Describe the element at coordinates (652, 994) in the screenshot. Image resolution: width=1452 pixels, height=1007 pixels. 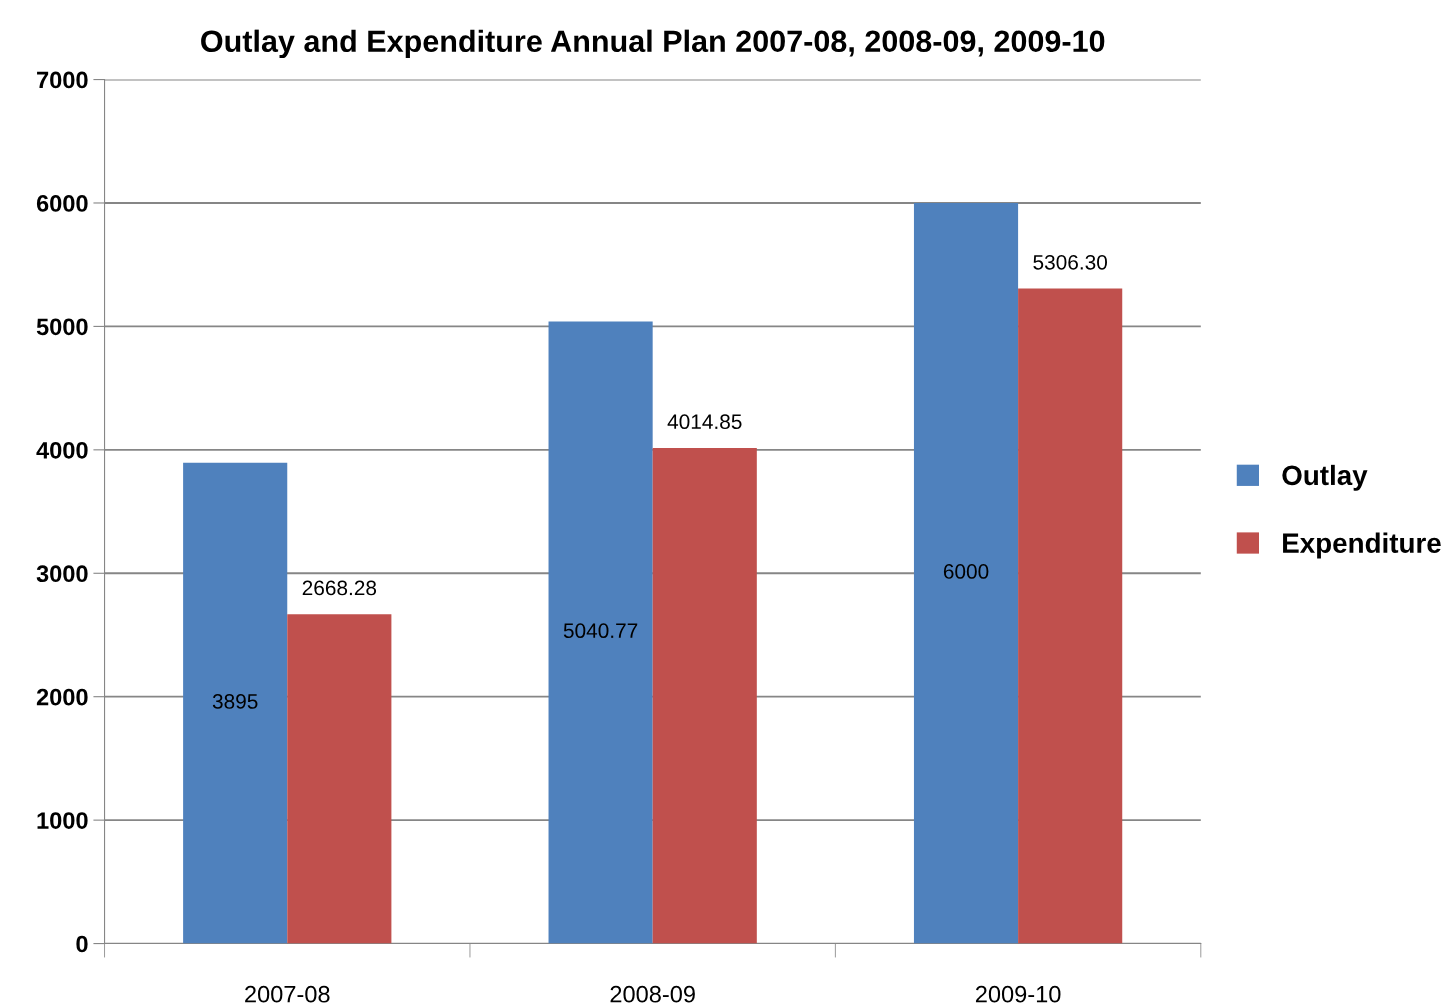
I see `x-tick-label: 2008-09` at that location.